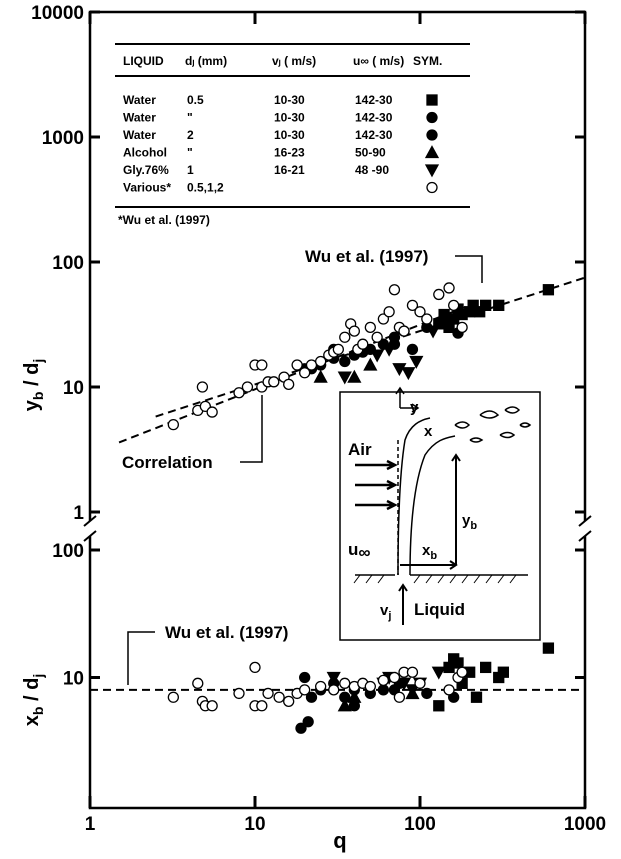 This screenshot has height=859, width=621. I want to click on y-tick-label: 100, so click(68, 551).